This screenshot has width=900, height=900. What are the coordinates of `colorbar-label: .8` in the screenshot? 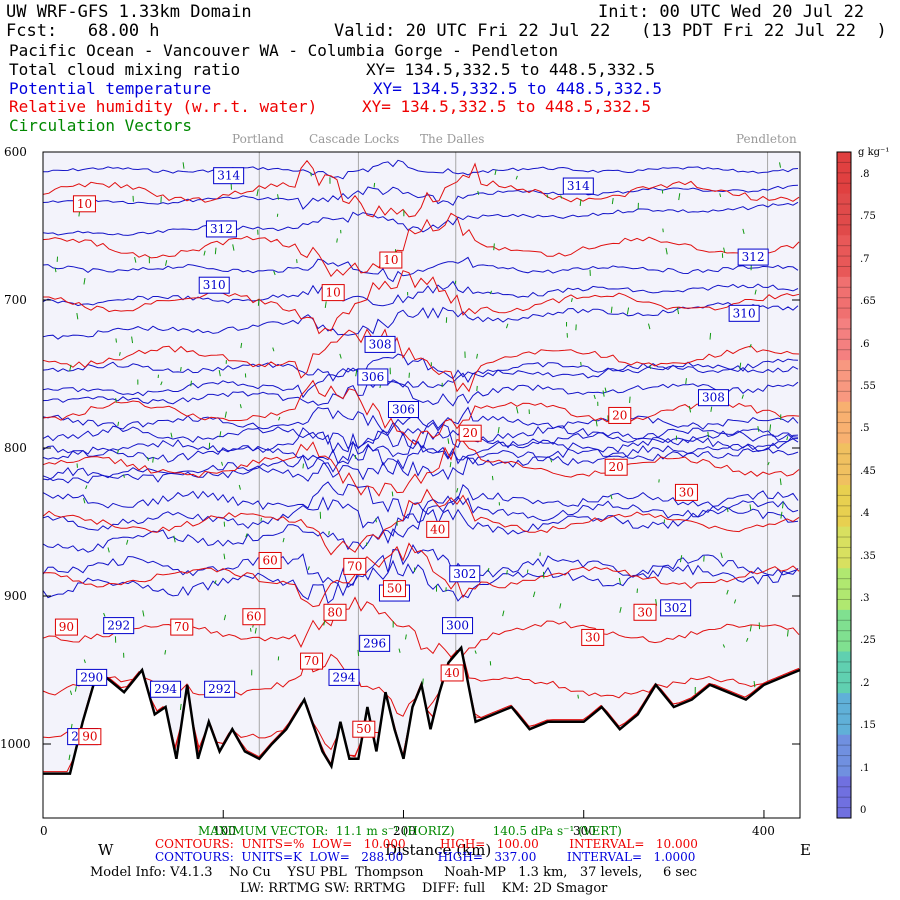 It's located at (865, 174).